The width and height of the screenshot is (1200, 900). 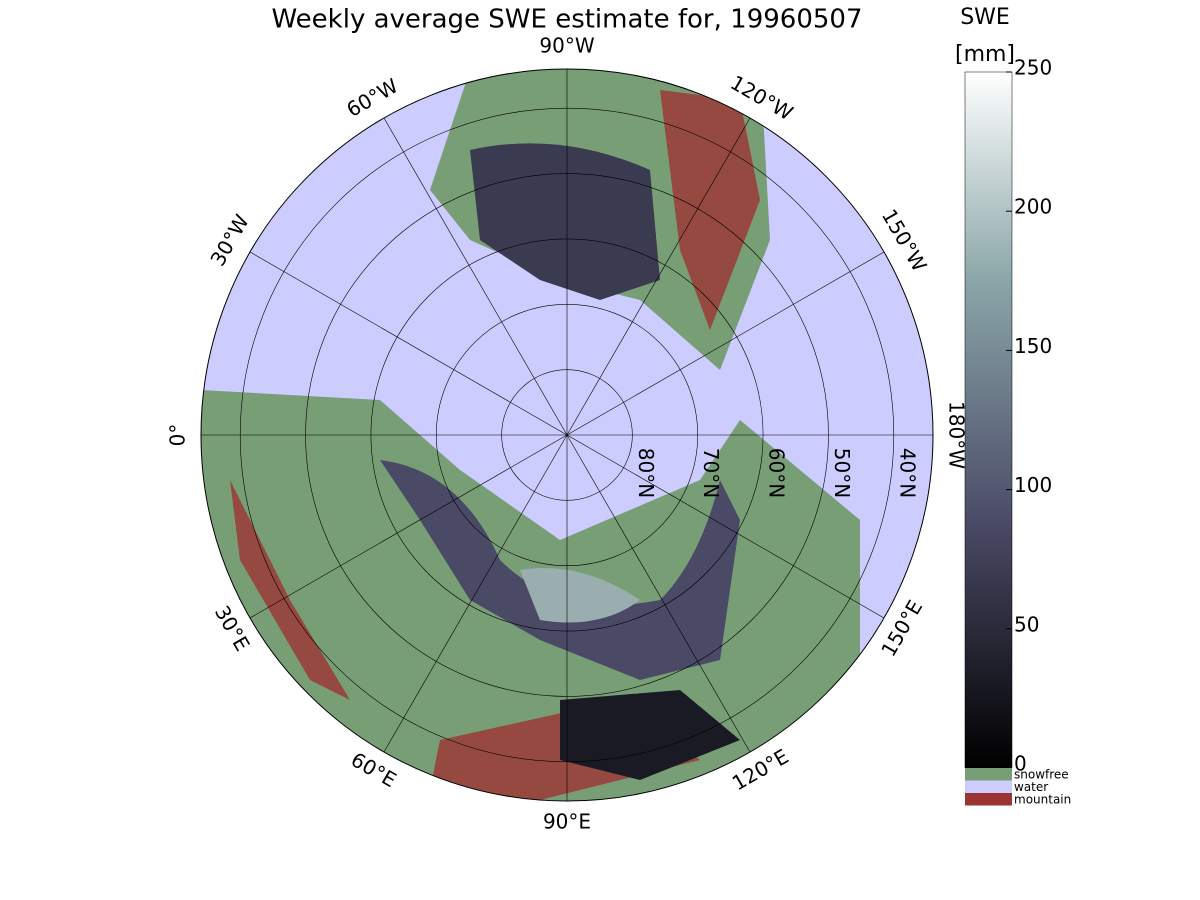 What do you see at coordinates (1033, 207) in the screenshot?
I see `colorbar-tick-label: 200` at bounding box center [1033, 207].